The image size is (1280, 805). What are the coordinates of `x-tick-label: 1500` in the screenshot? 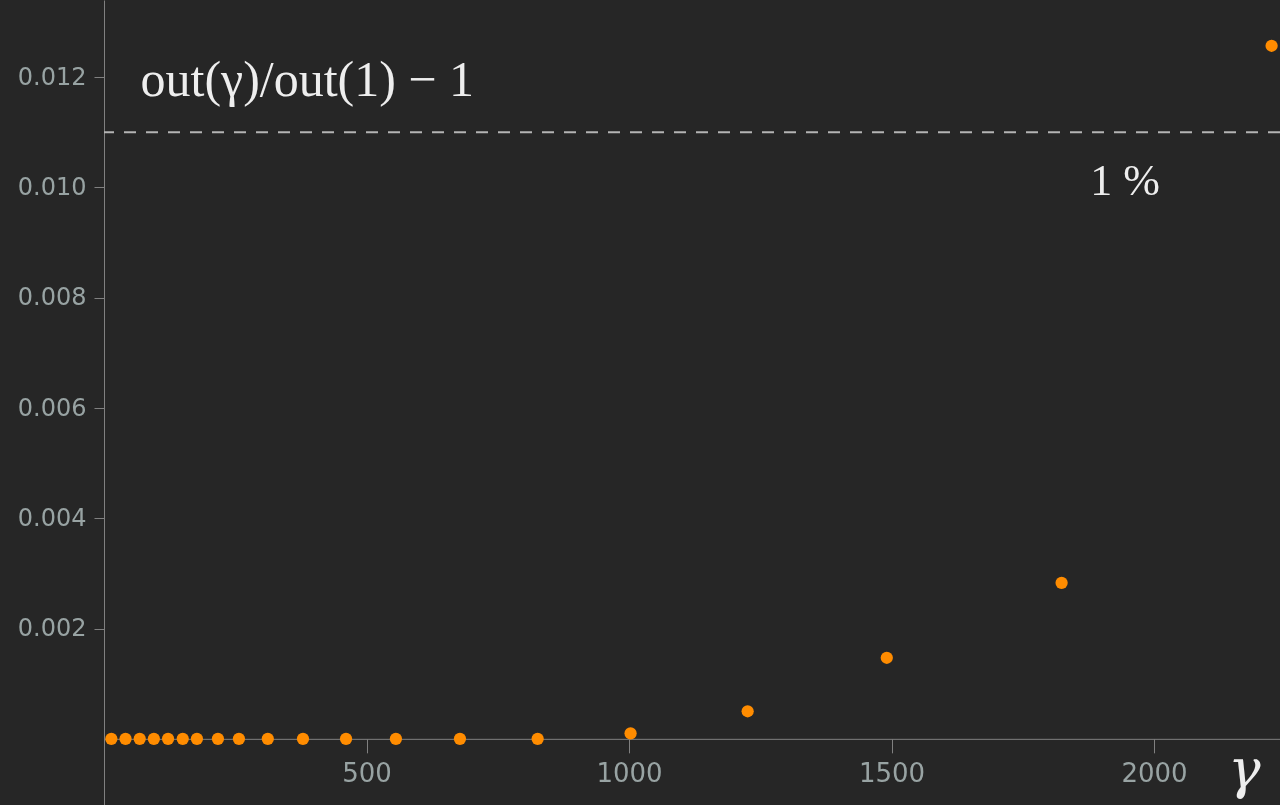 It's located at (892, 773).